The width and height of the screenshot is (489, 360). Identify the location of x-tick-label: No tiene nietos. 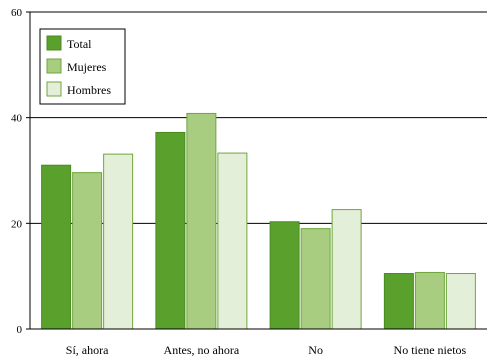
(430, 350).